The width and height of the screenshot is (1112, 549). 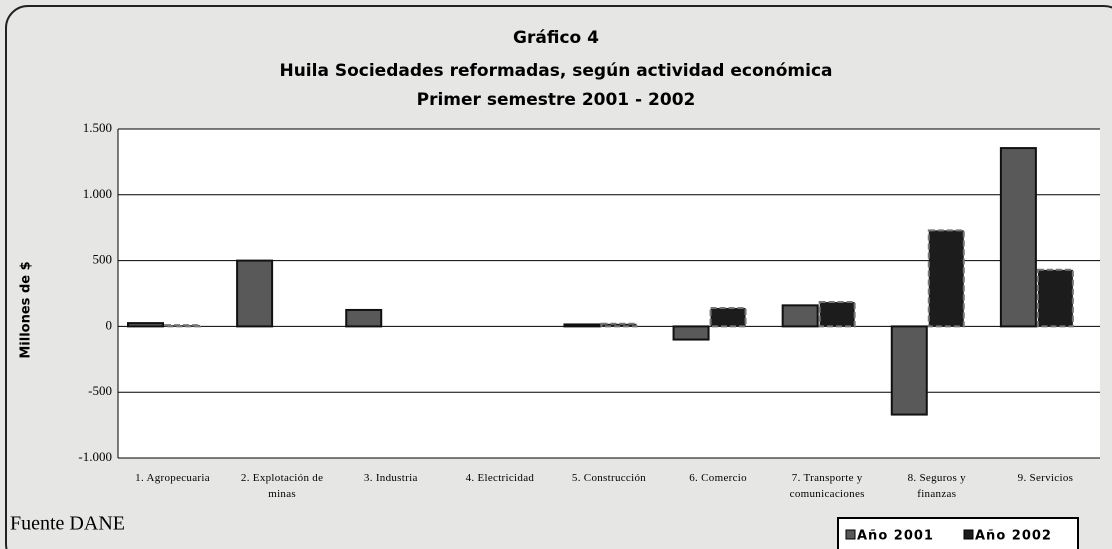 I want to click on x-tick-label: 2. Explotación de minas, so click(x=282, y=486).